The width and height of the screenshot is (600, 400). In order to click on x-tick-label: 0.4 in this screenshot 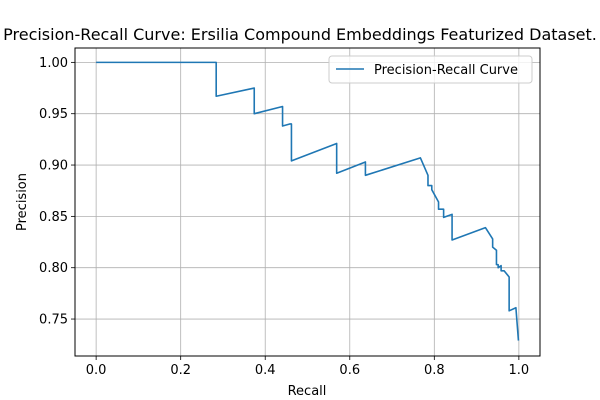, I will do `click(265, 370)`.